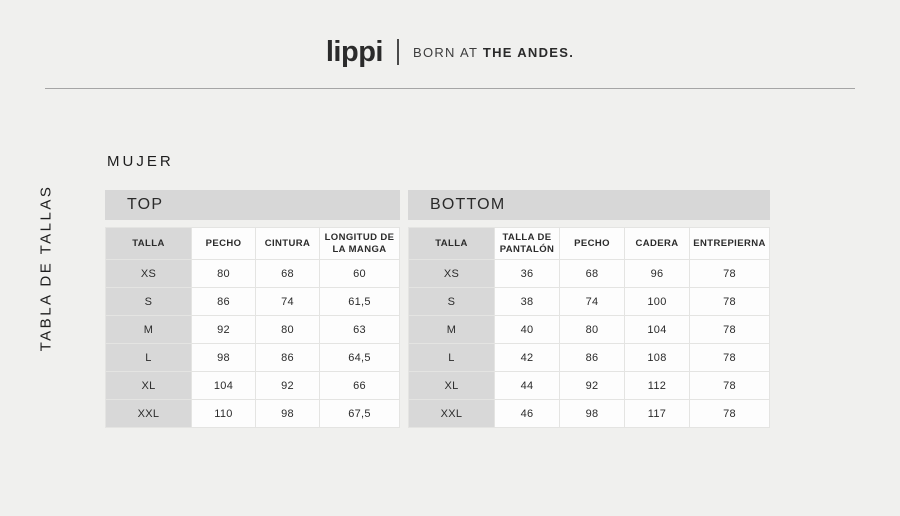 Image resolution: width=900 pixels, height=516 pixels. I want to click on measurement-cell: 108, so click(657, 357).